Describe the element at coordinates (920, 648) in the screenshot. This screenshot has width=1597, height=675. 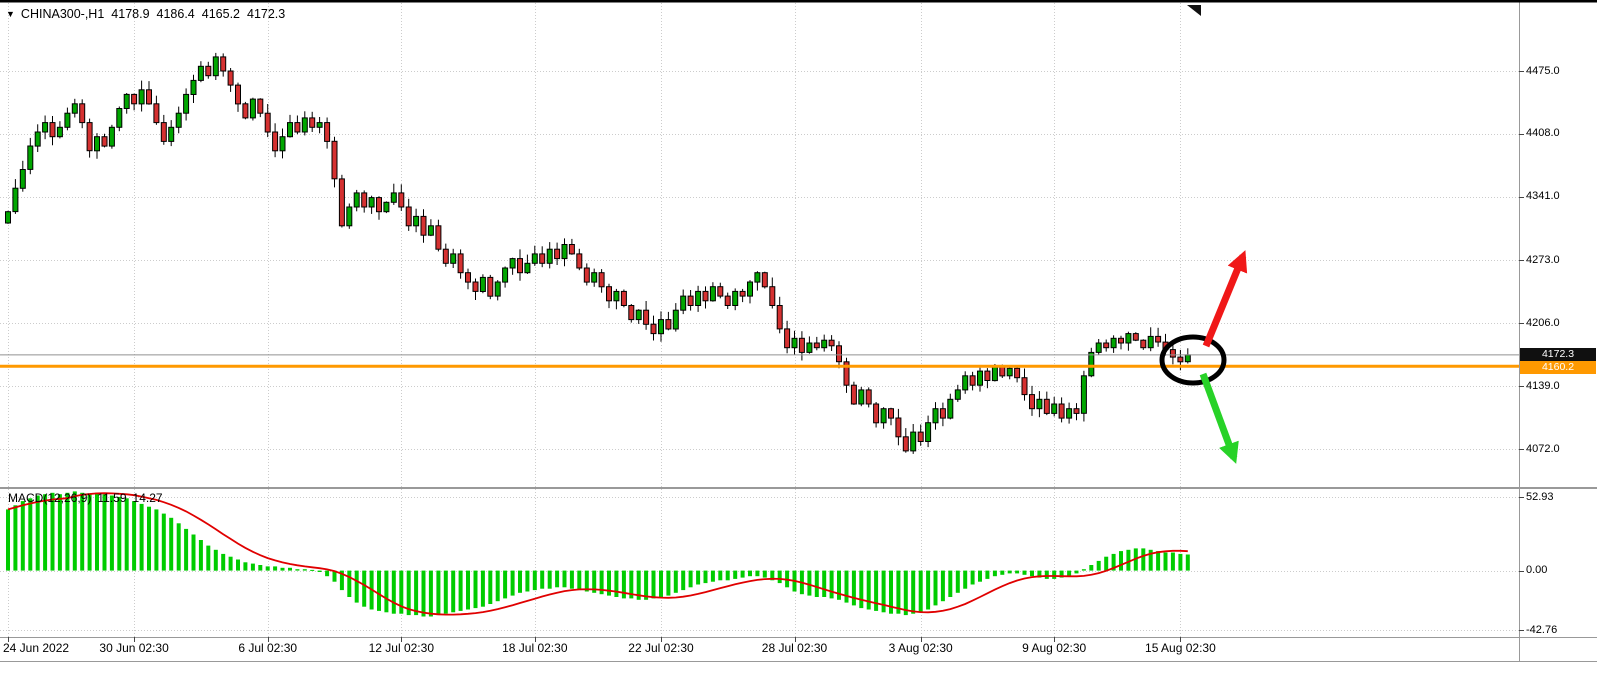
I see `time-axis-label: 3 Aug 02:30` at that location.